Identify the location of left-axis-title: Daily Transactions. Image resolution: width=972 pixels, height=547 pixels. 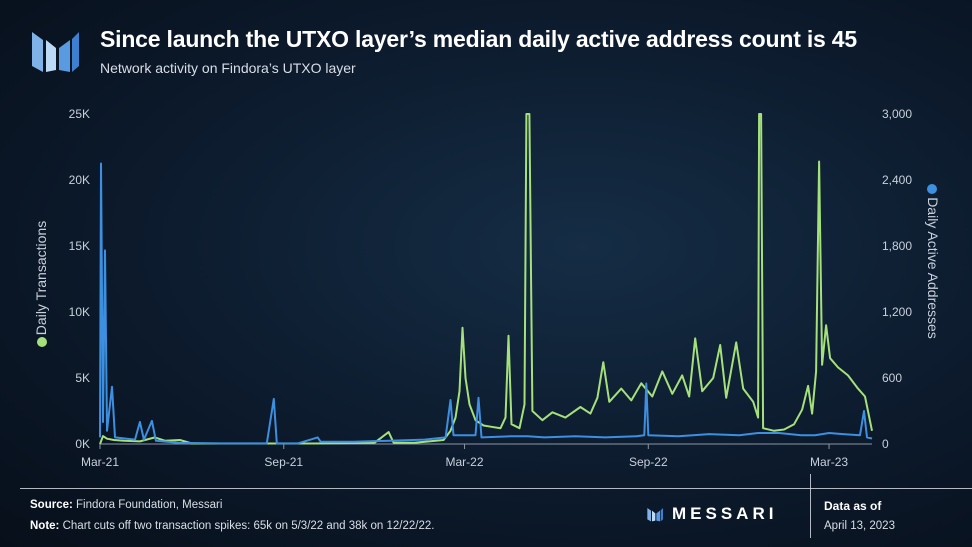
(41, 278).